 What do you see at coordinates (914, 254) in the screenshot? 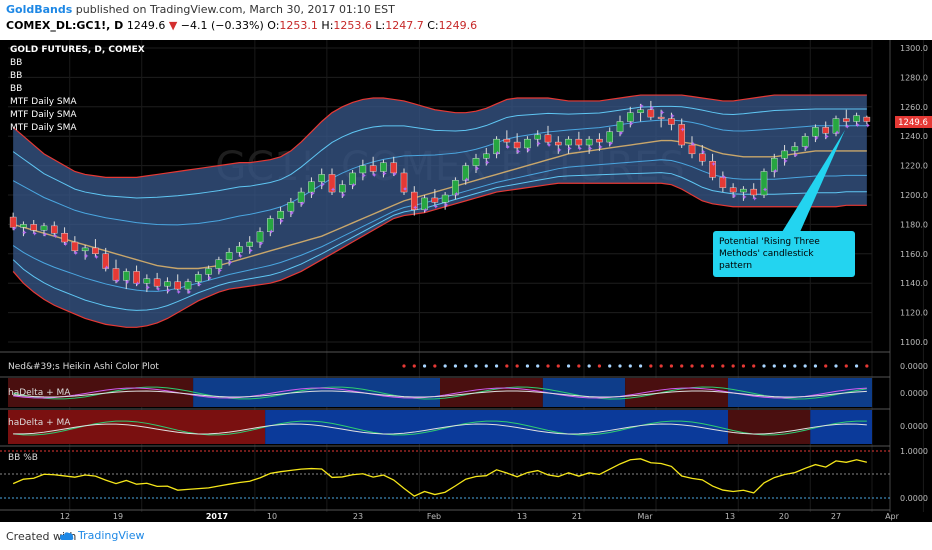
I see `price-tick-label: 1160.0` at bounding box center [914, 254].